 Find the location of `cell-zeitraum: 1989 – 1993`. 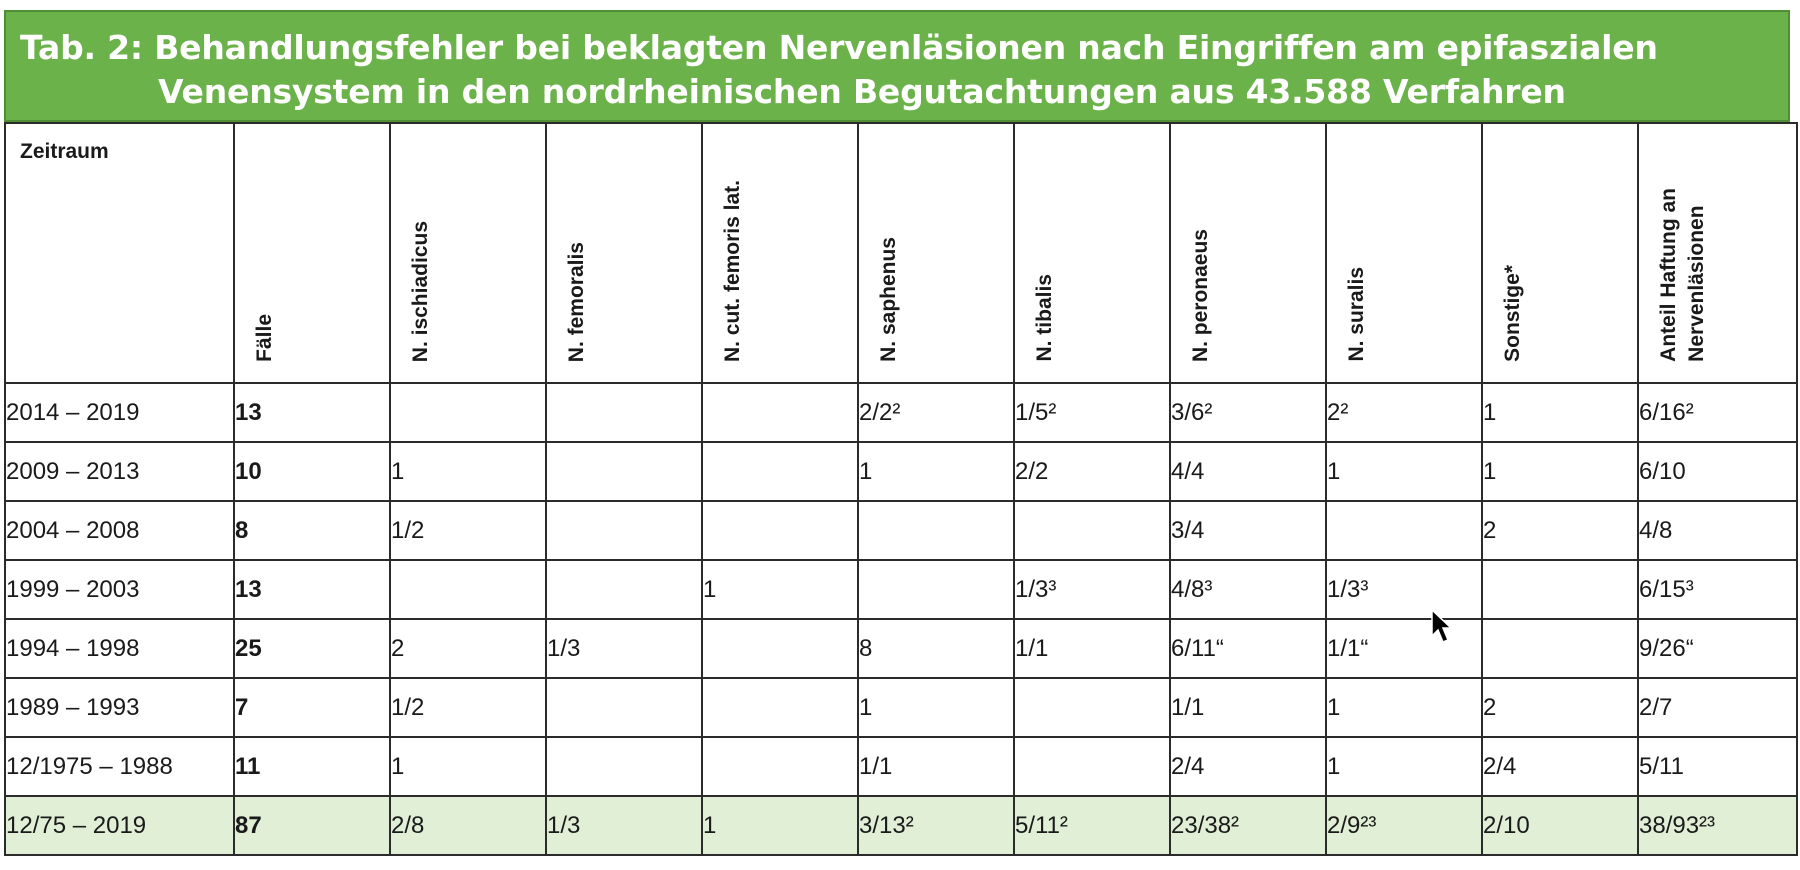

cell-zeitraum: 1989 – 1993 is located at coordinates (119, 707).